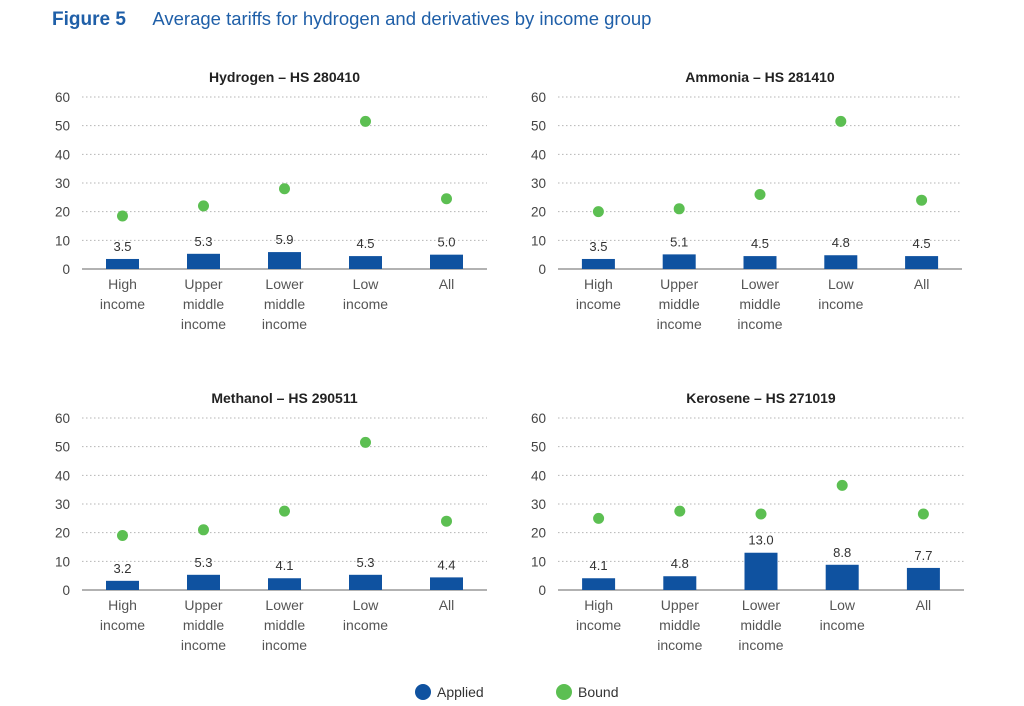 Image resolution: width=1024 pixels, height=706 pixels. Describe the element at coordinates (122, 615) in the screenshot. I see `x-category-label: High income` at that location.